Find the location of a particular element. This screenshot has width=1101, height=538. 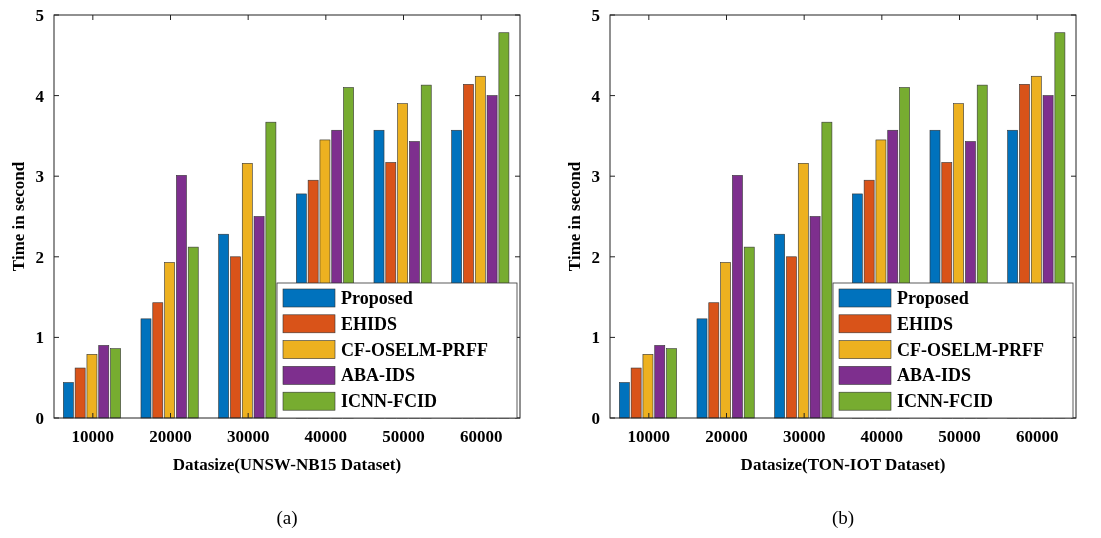

text: (a) is located at coordinates (287, 518).